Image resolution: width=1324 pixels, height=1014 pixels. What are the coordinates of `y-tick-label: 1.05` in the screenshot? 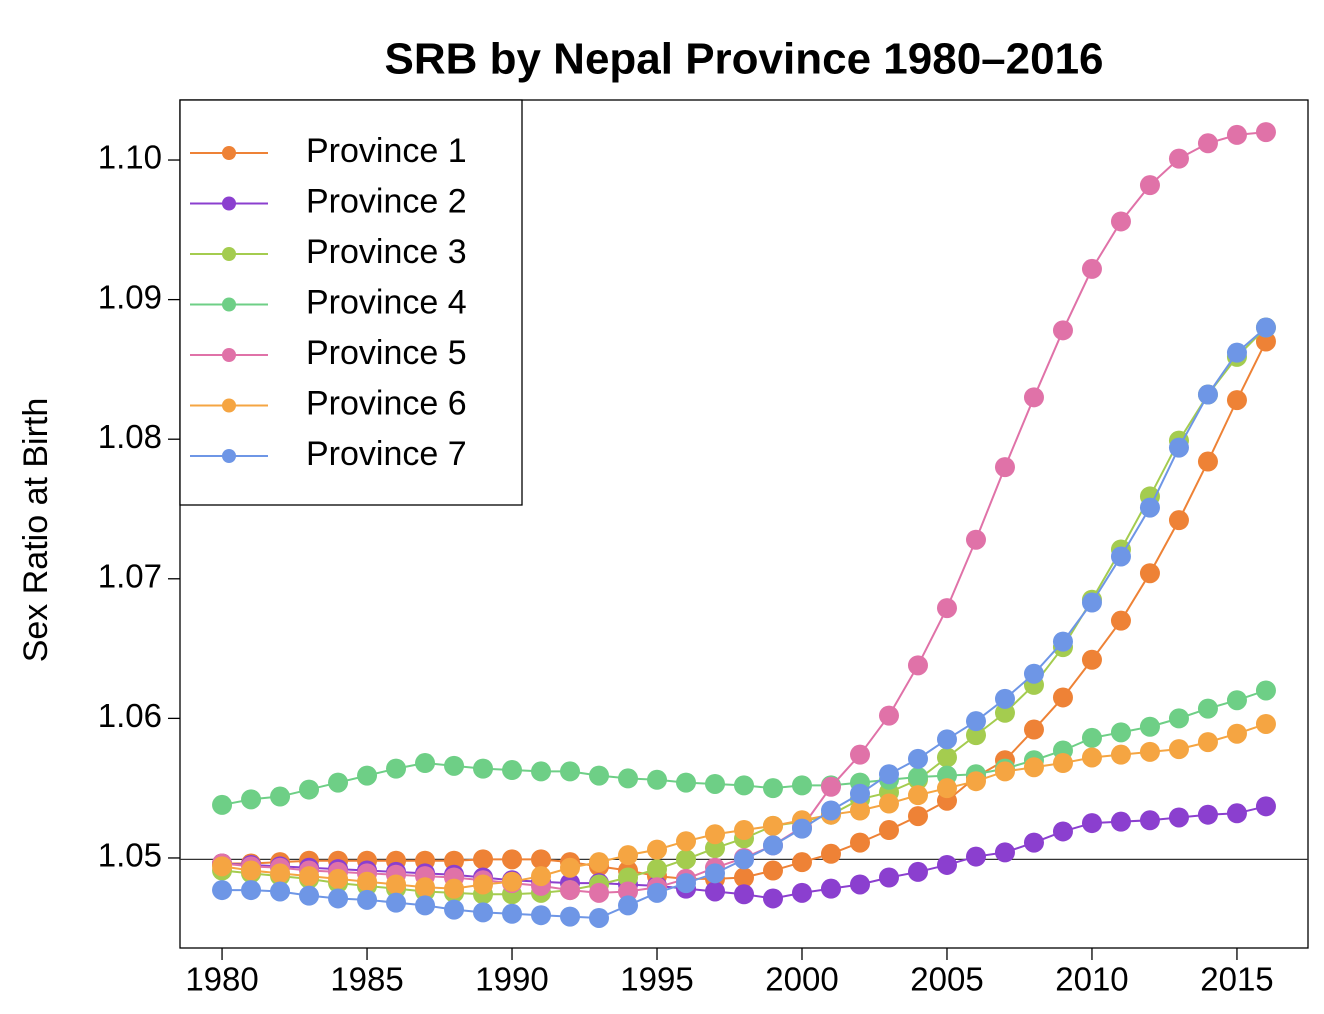 It's located at (130, 855).